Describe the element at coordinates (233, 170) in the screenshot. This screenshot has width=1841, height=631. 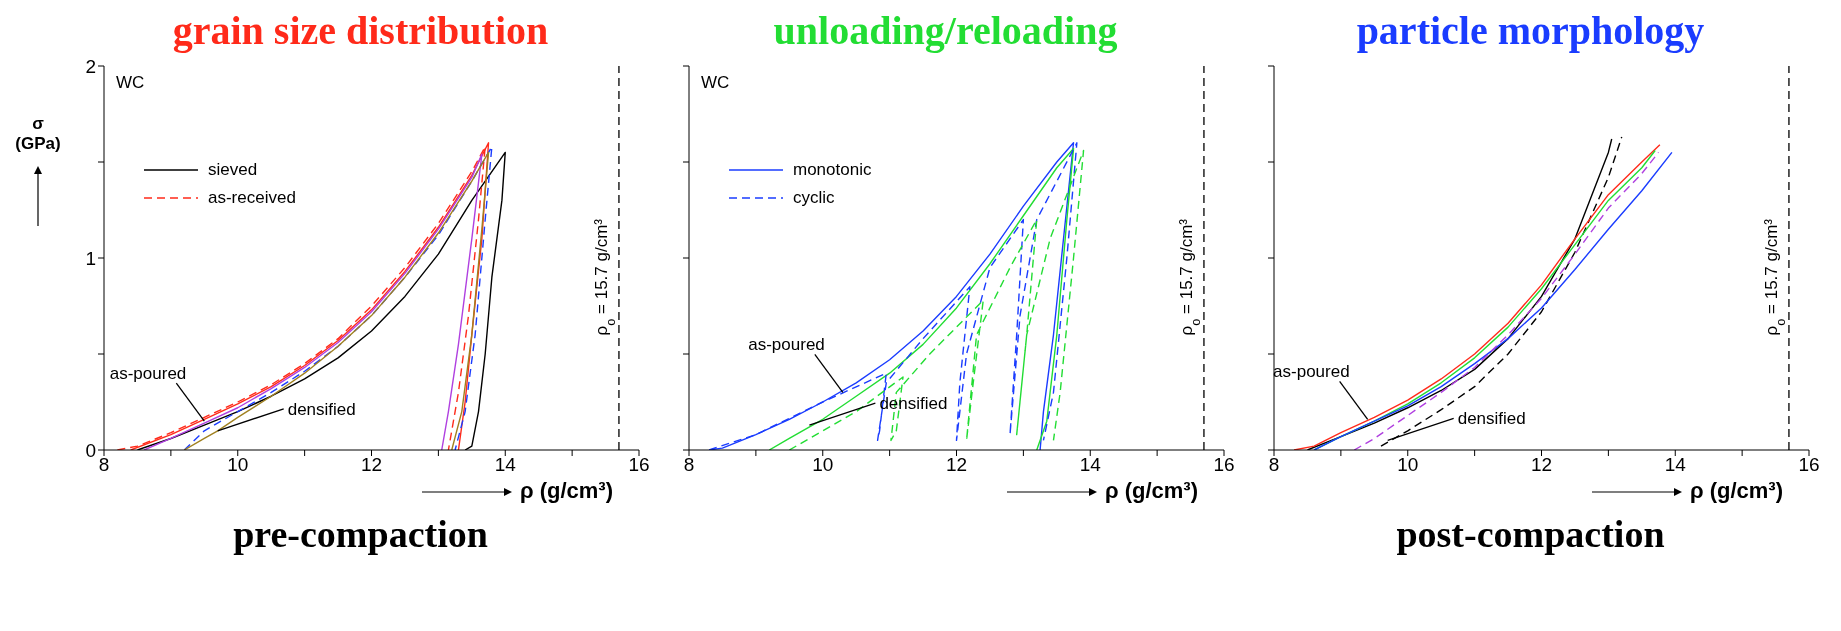
I see `legend-label: sieved` at that location.